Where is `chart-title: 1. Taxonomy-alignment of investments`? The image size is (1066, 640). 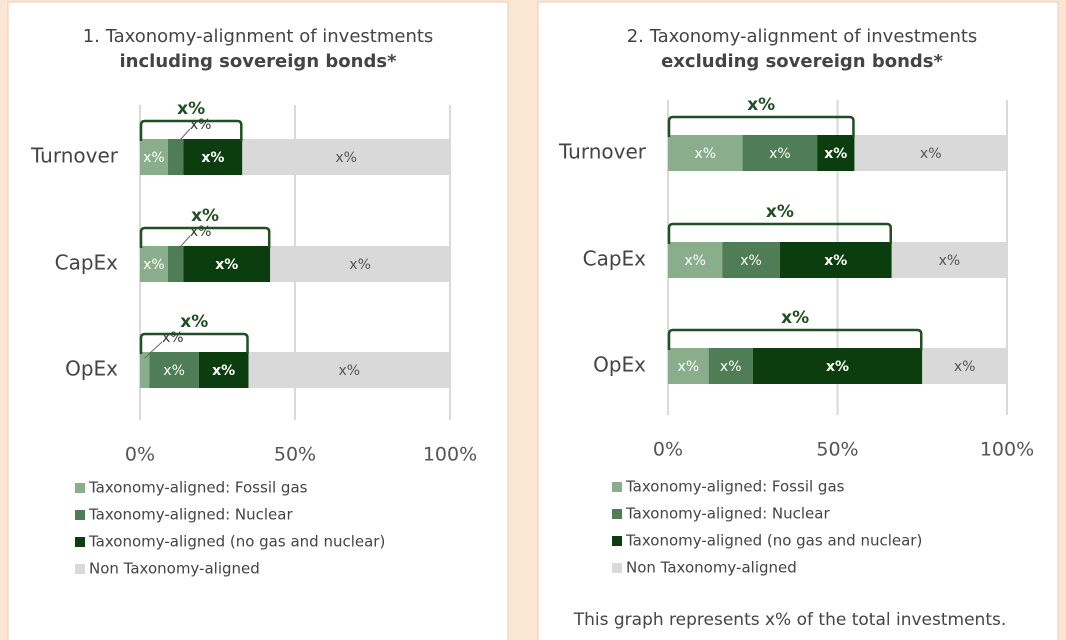
chart-title: 1. Taxonomy-alignment of investments is located at coordinates (258, 36).